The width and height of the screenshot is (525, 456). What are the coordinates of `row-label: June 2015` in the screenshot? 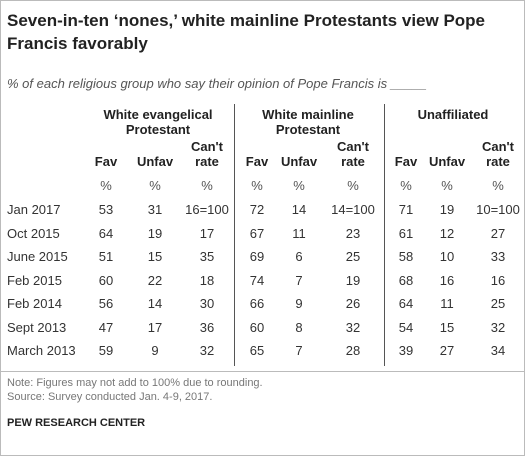 It's located at (37, 256).